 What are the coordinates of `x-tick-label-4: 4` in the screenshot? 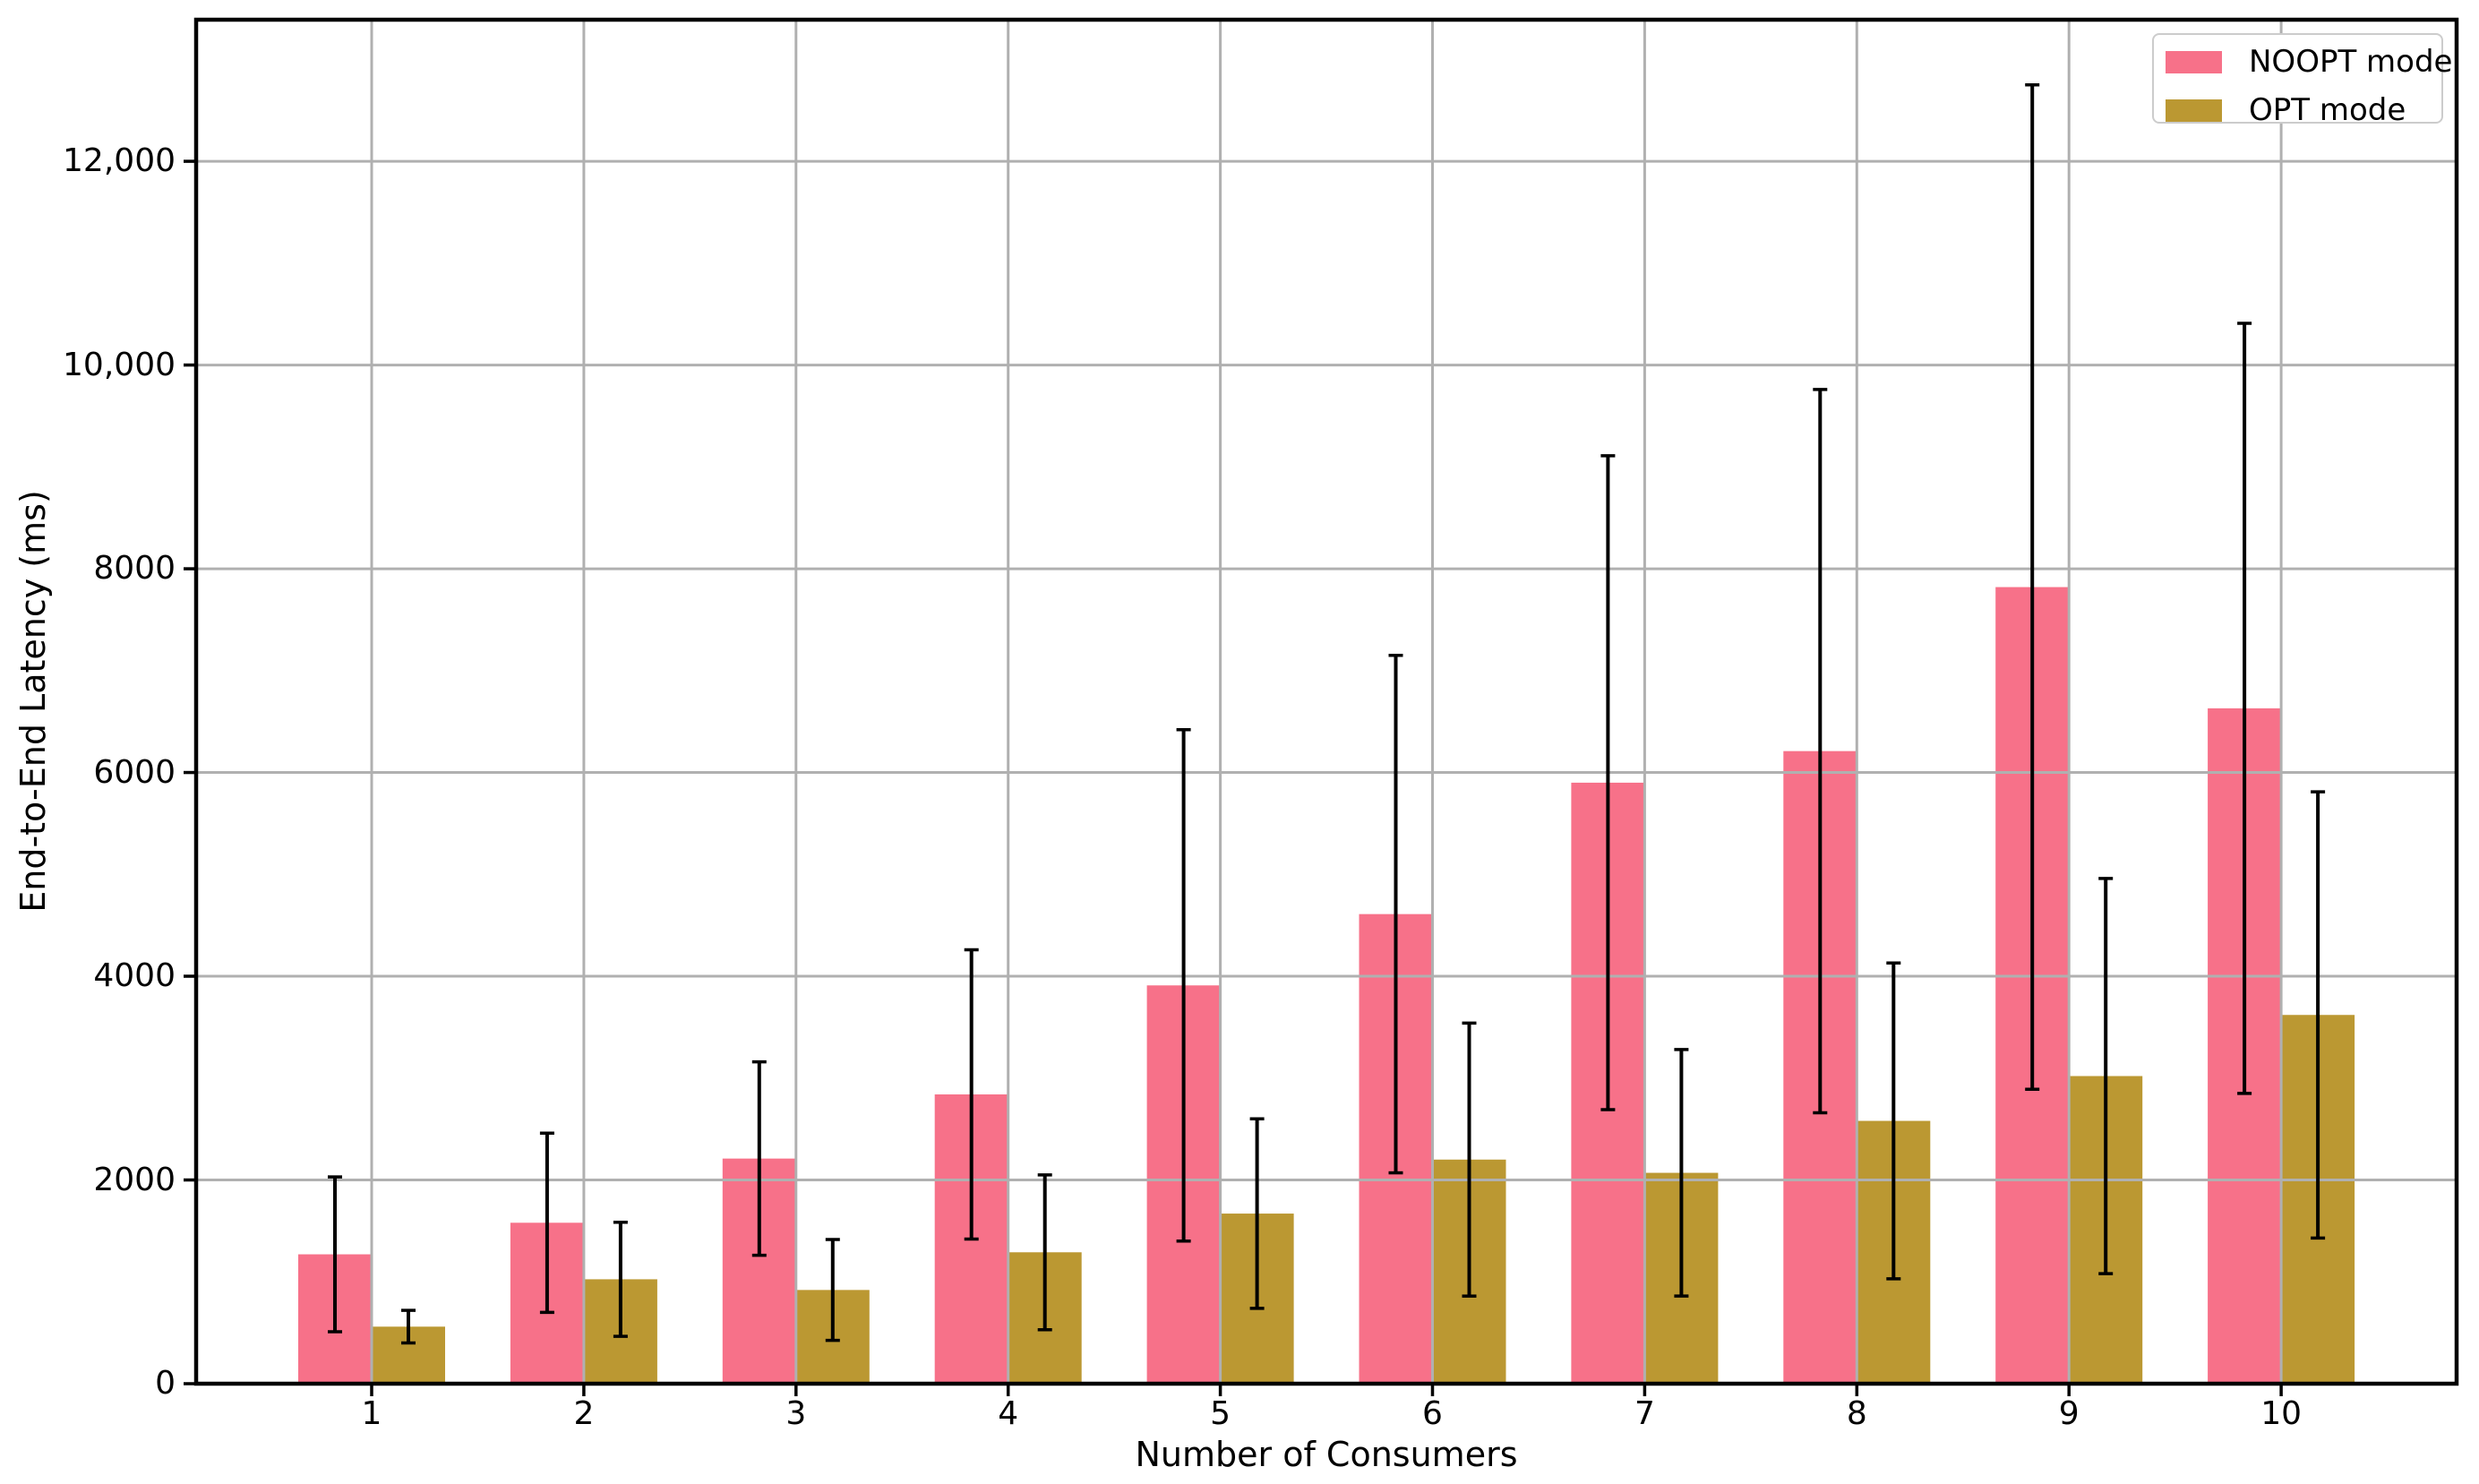 It's located at (1008, 1413).